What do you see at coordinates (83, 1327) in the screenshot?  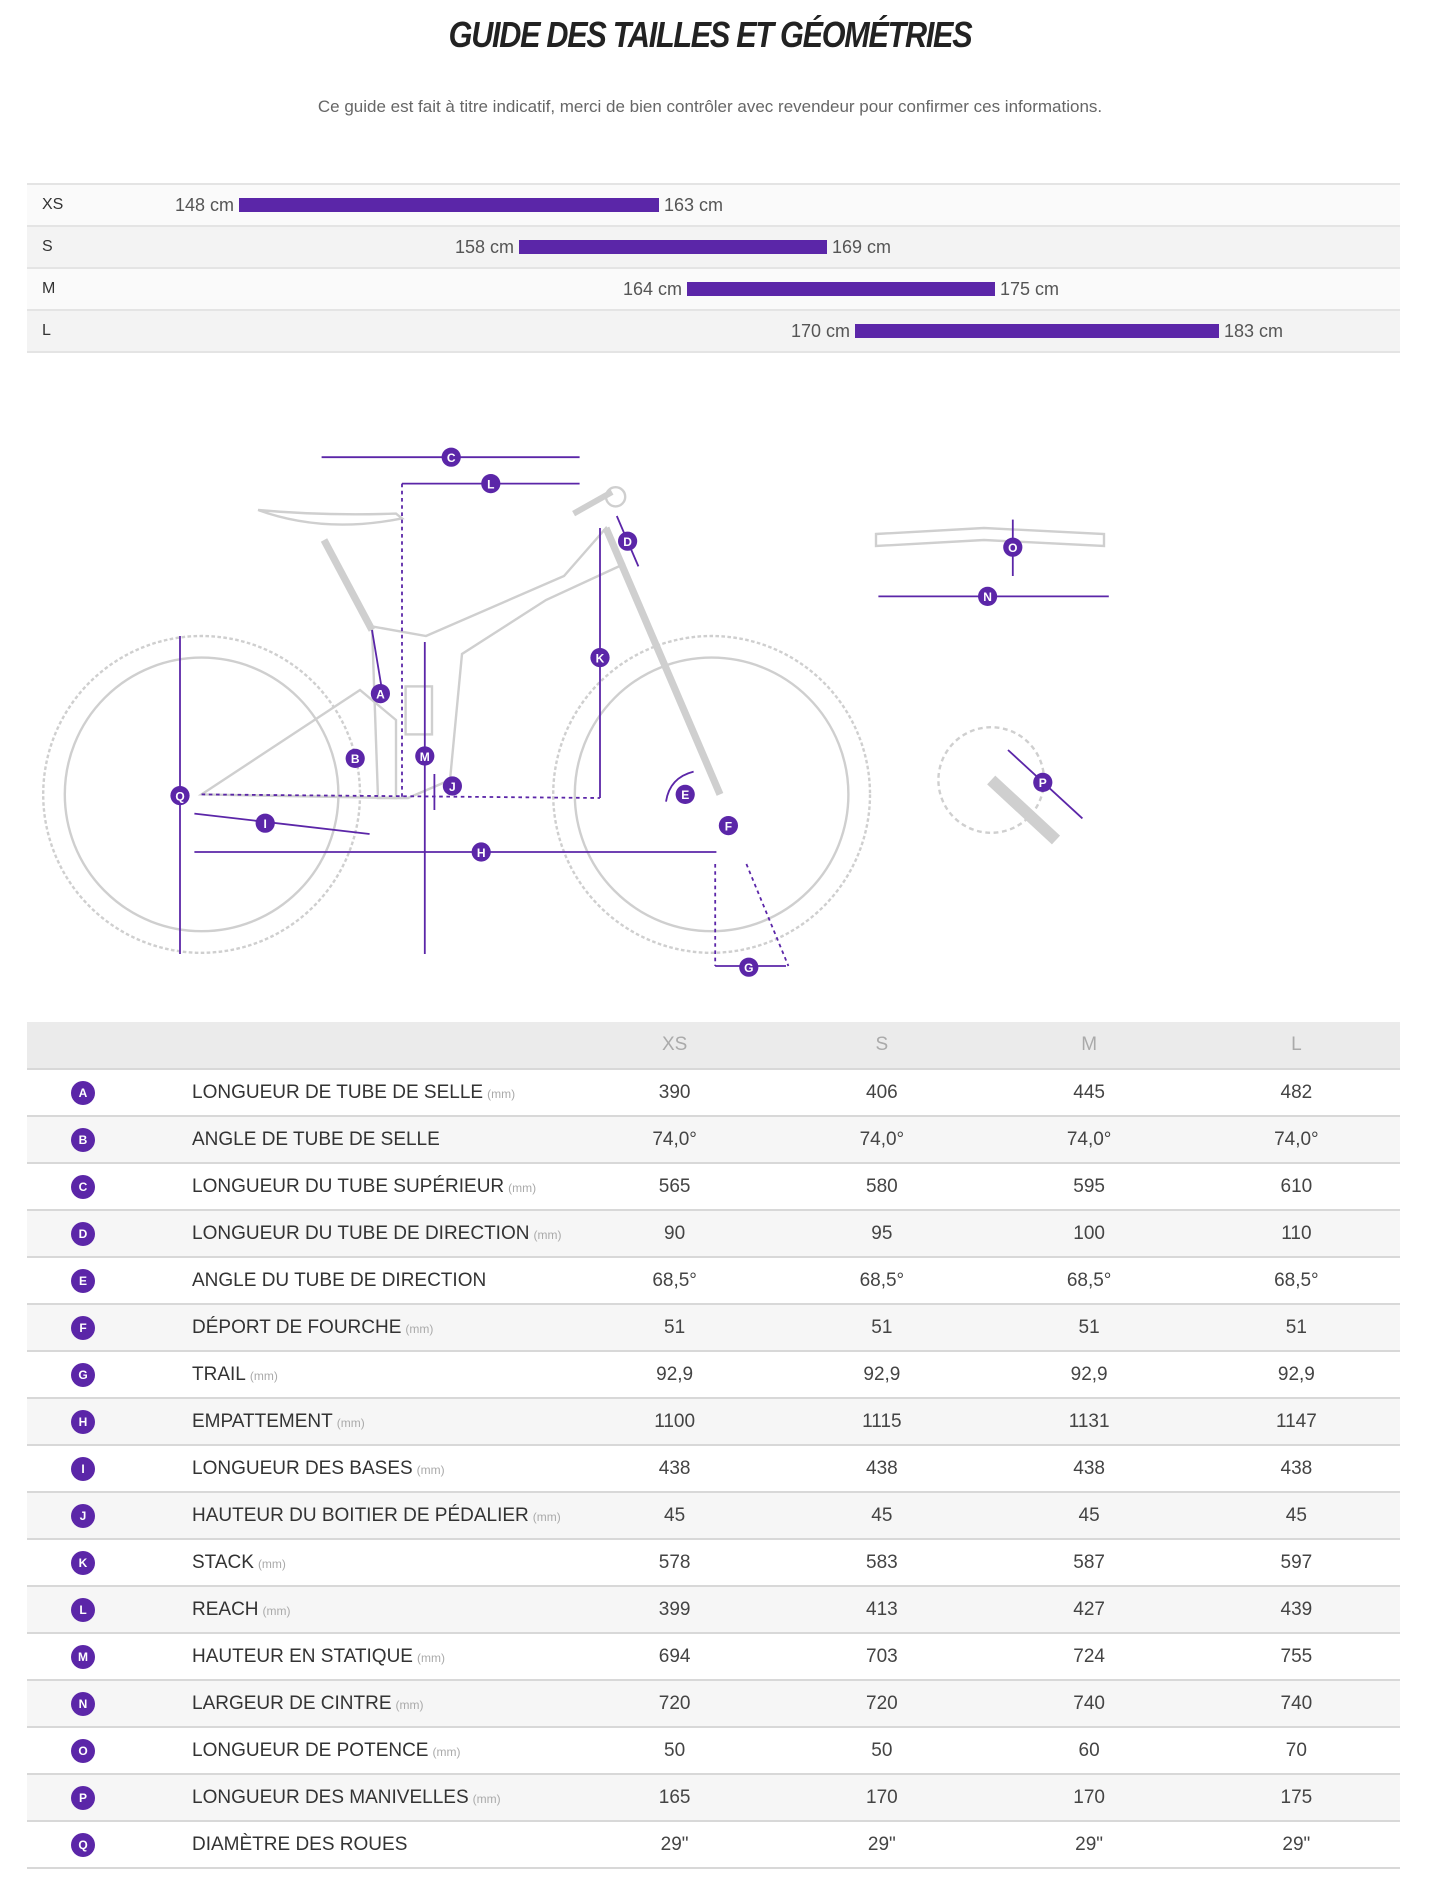 I see `letter-badge: F` at bounding box center [83, 1327].